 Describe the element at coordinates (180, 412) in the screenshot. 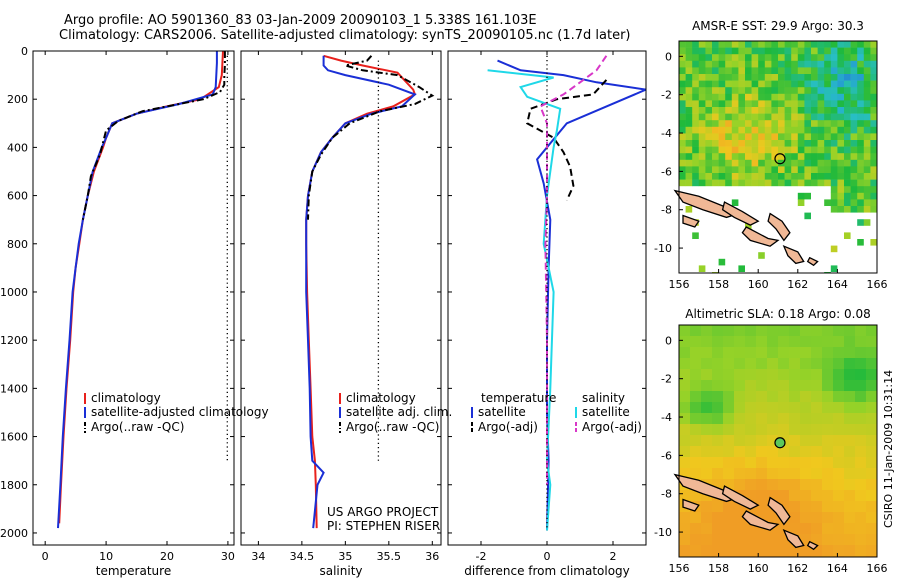

I see `legend-satellite-adjusted: satellite-adjusted climatology` at that location.